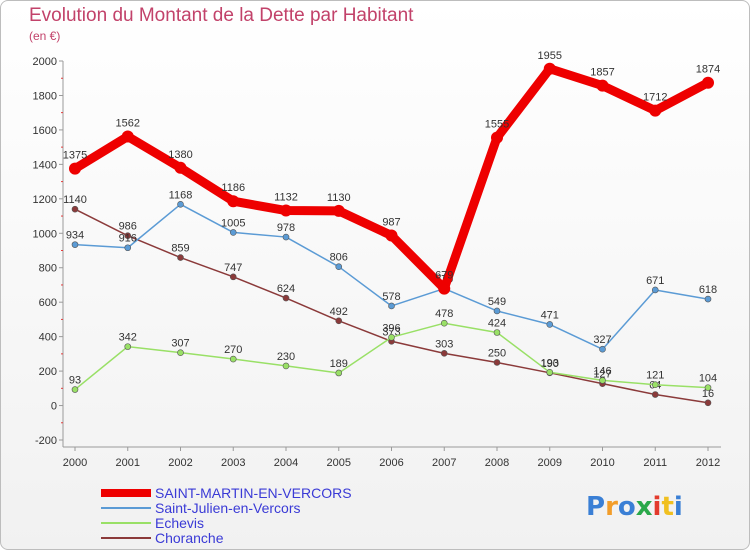  Describe the element at coordinates (180, 463) in the screenshot. I see `x-tick-label: 2002` at that location.